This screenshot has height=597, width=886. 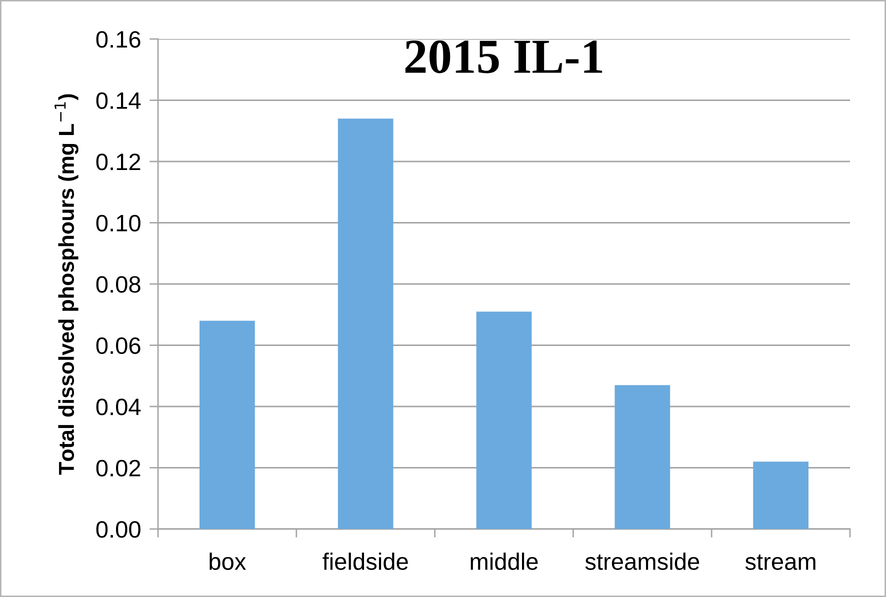 I want to click on y-tick-label: 0.16, so click(x=118, y=39).